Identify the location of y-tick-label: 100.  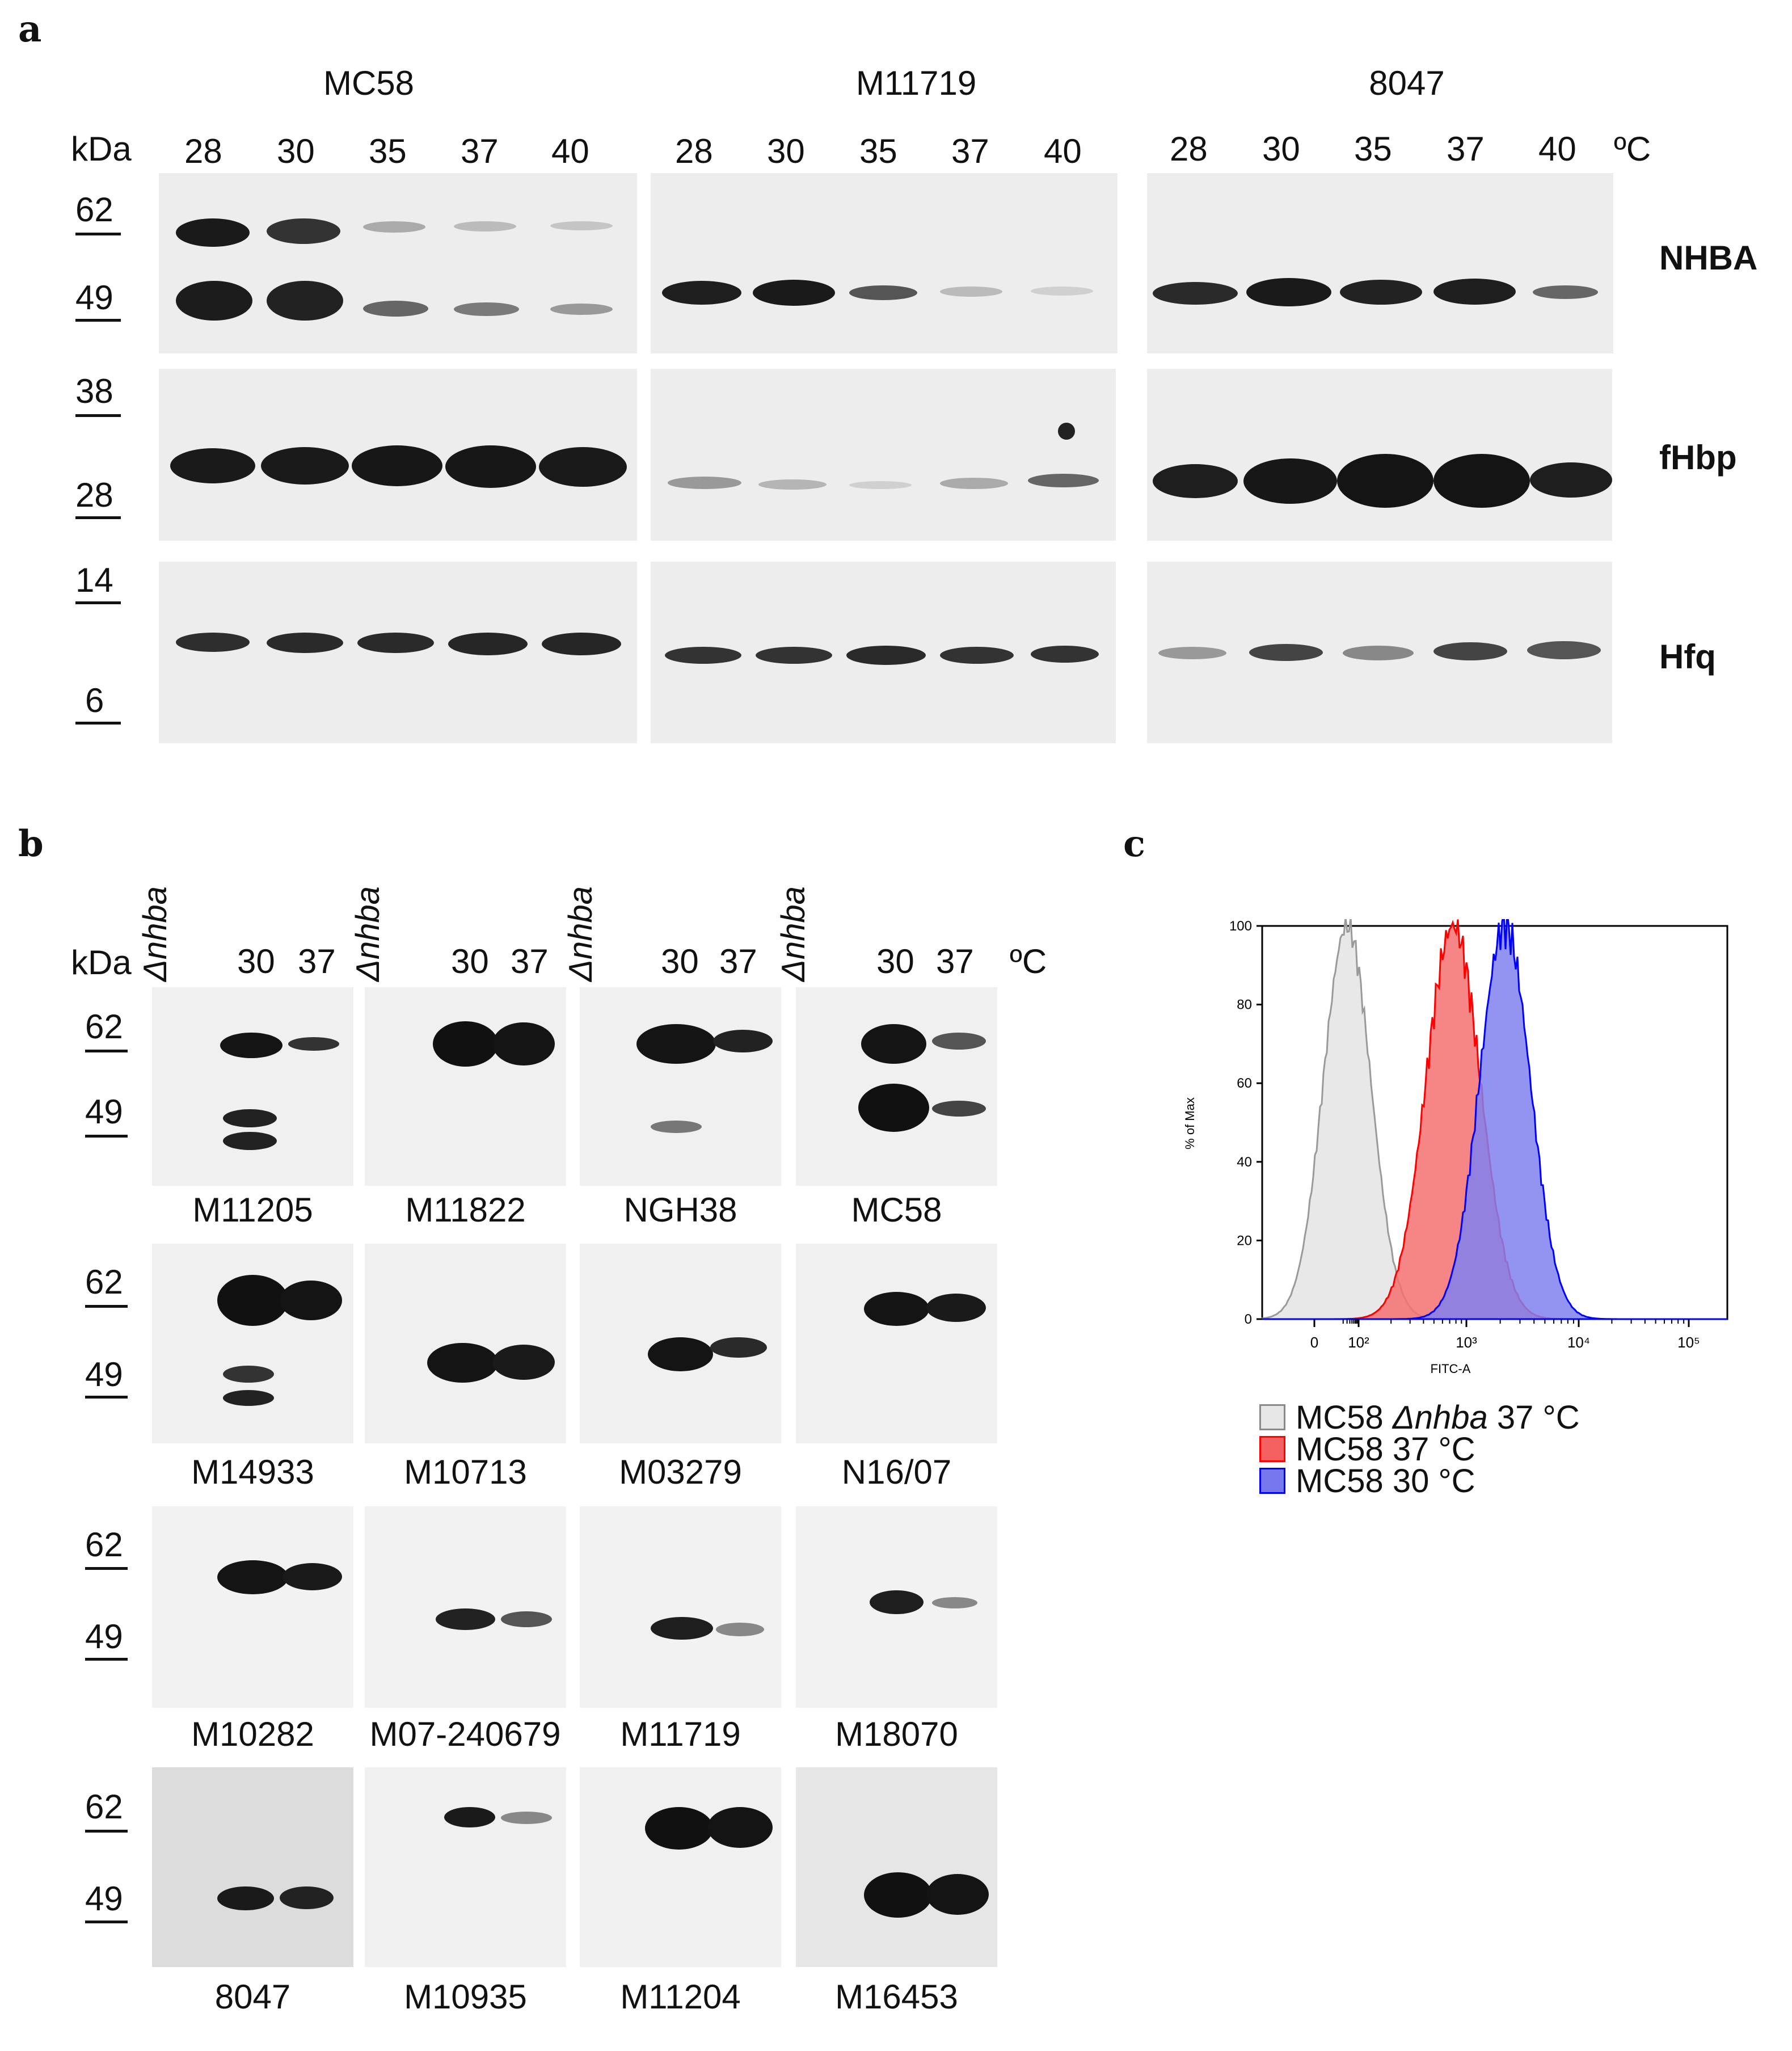
(1240, 926).